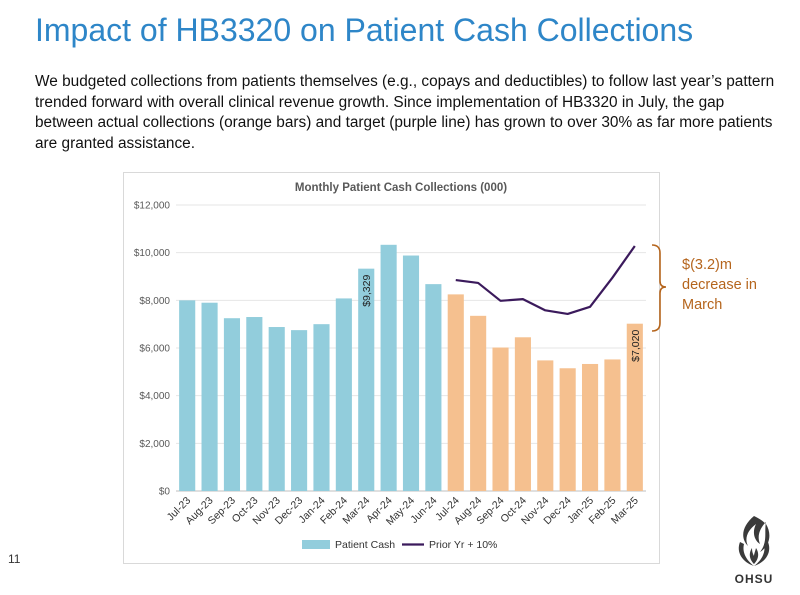 Image resolution: width=800 pixels, height=595 pixels. I want to click on page-number: 11, so click(14, 559).